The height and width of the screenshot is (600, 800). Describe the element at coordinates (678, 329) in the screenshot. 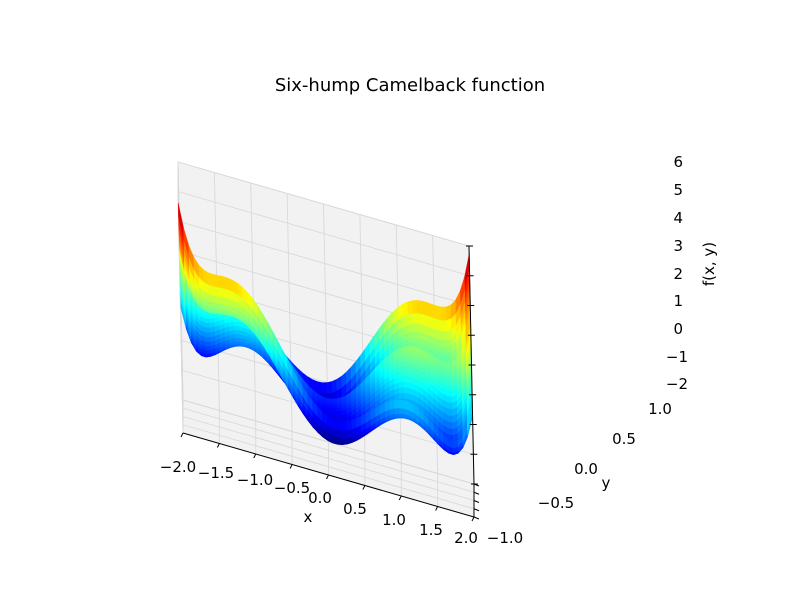

I see `z-tick-label: 0` at that location.